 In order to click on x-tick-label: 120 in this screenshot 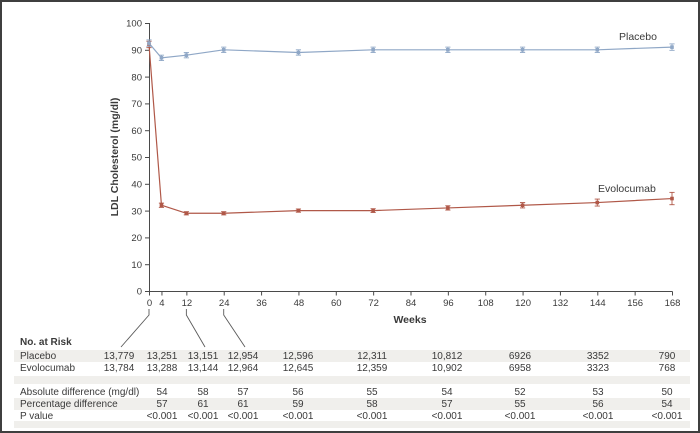, I will do `click(523, 303)`.